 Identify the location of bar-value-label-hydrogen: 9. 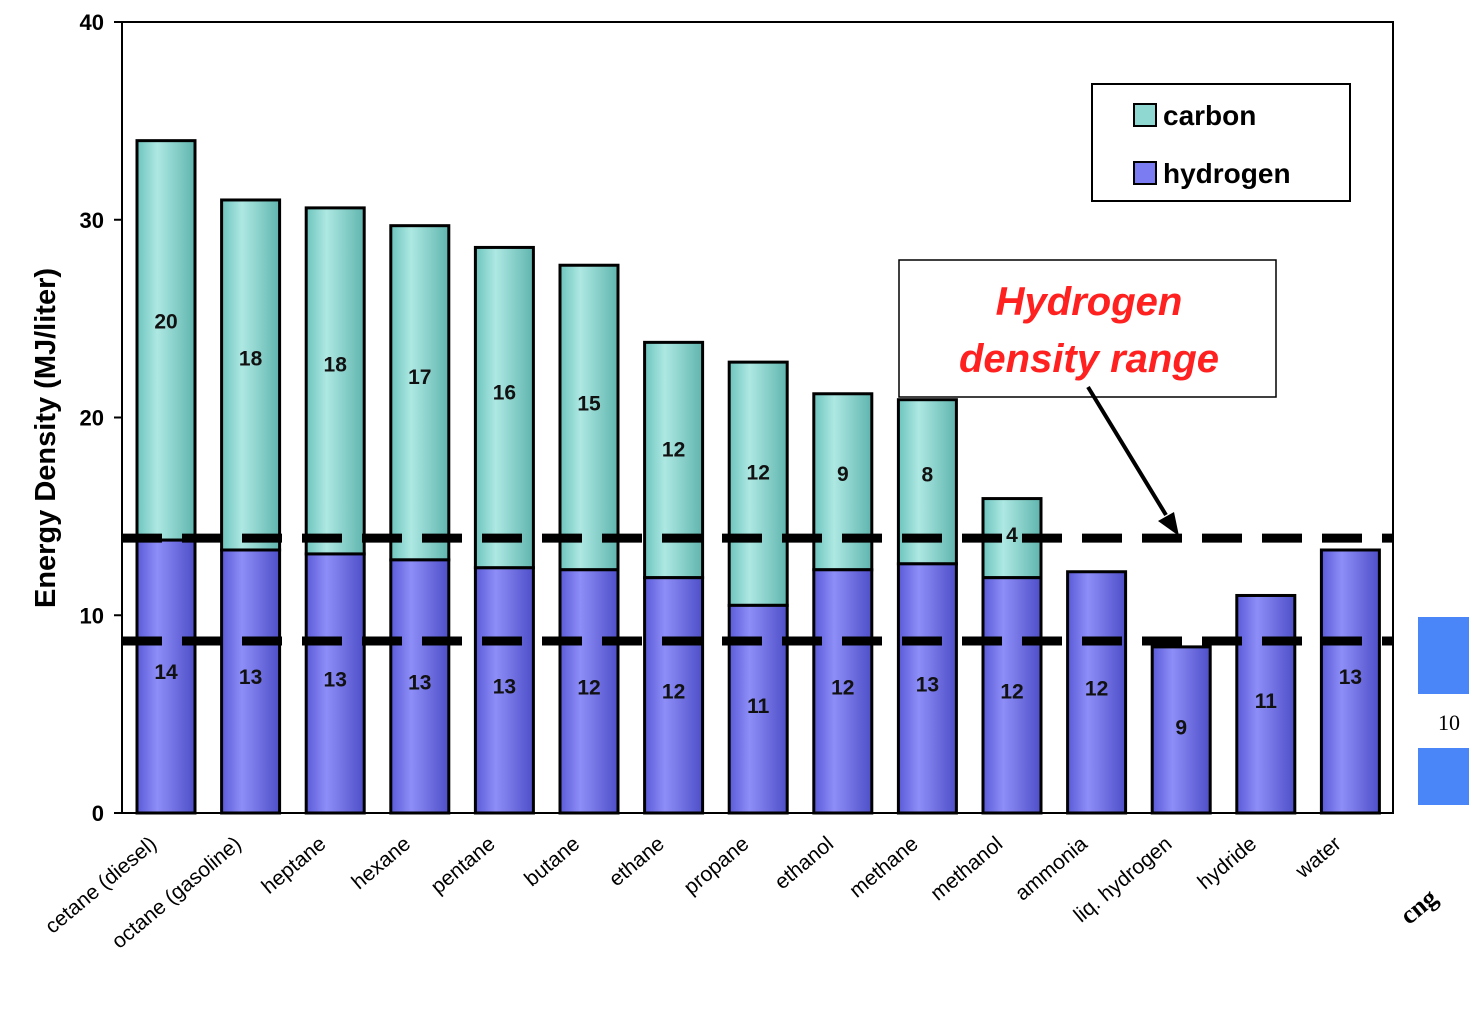
(1181, 728).